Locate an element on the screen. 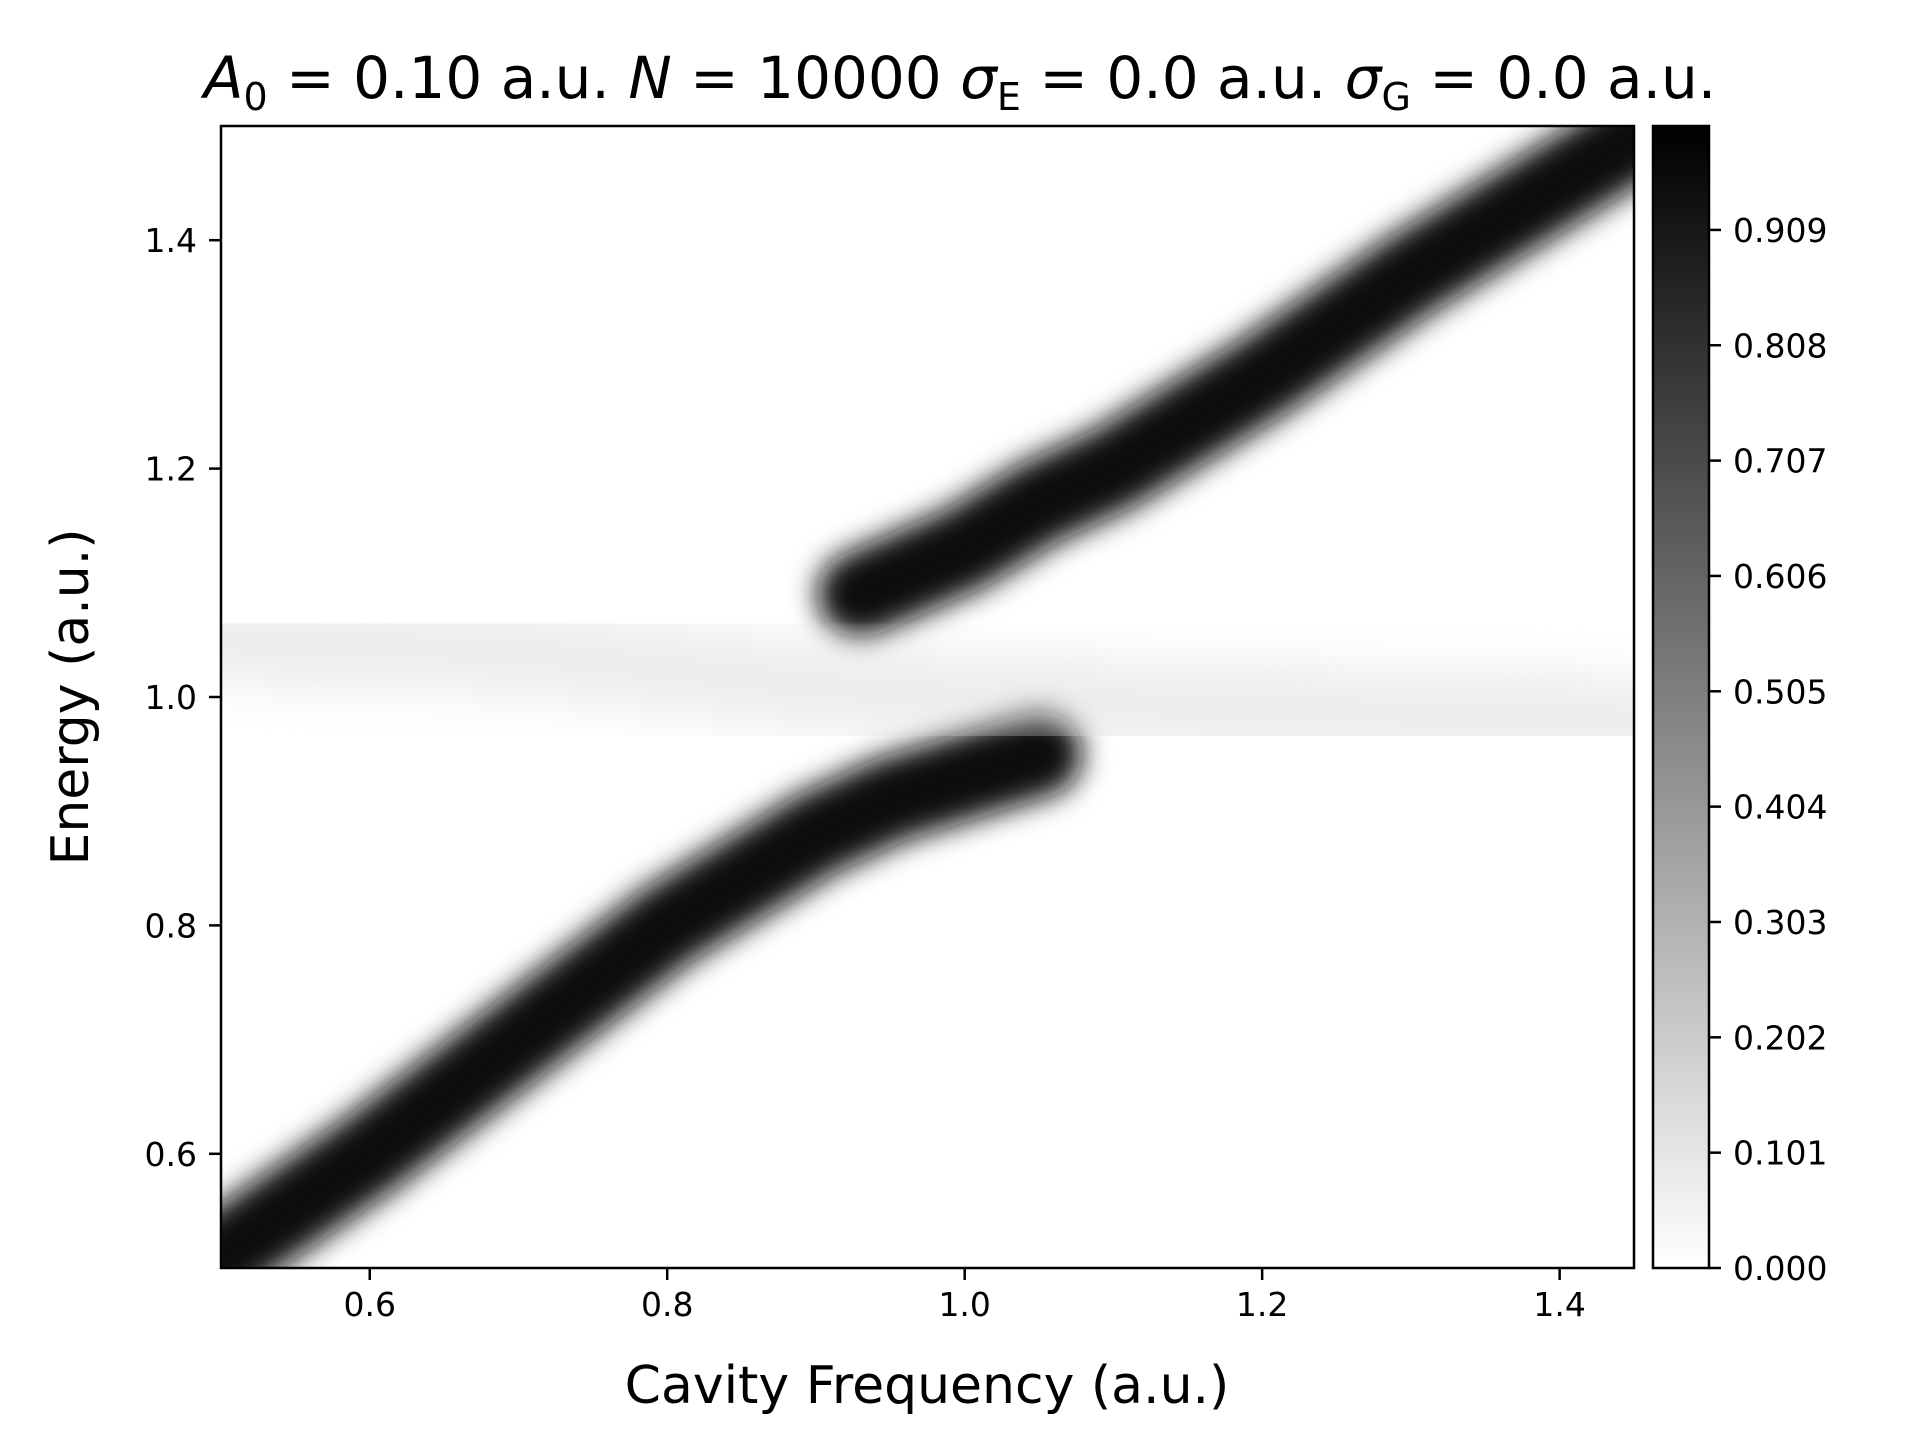  title-part: 0 is located at coordinates (255, 97).